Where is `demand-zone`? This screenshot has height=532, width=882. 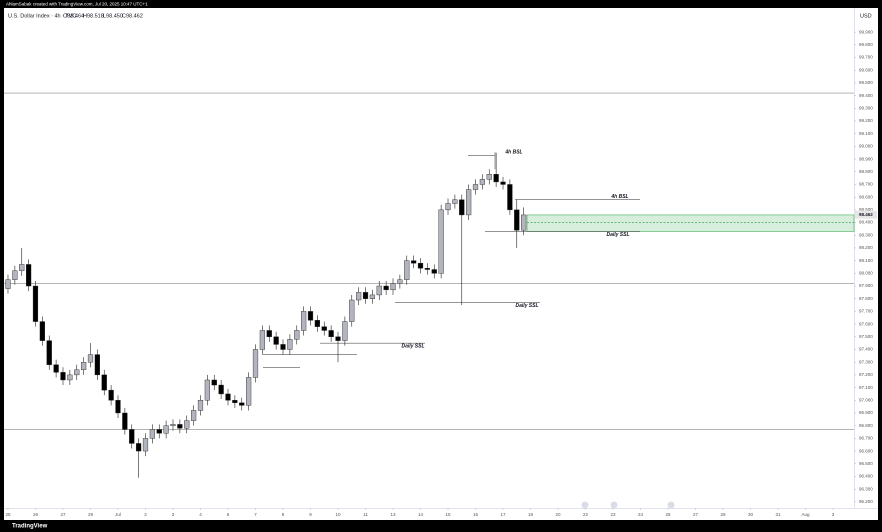
demand-zone is located at coordinates (690, 223).